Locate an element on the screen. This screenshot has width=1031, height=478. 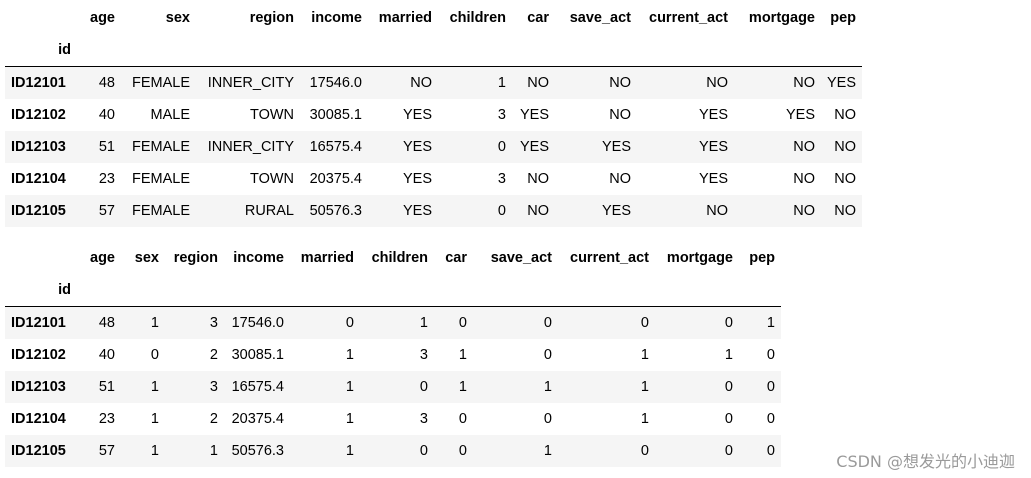
table-cell: RURAL is located at coordinates (269, 211).